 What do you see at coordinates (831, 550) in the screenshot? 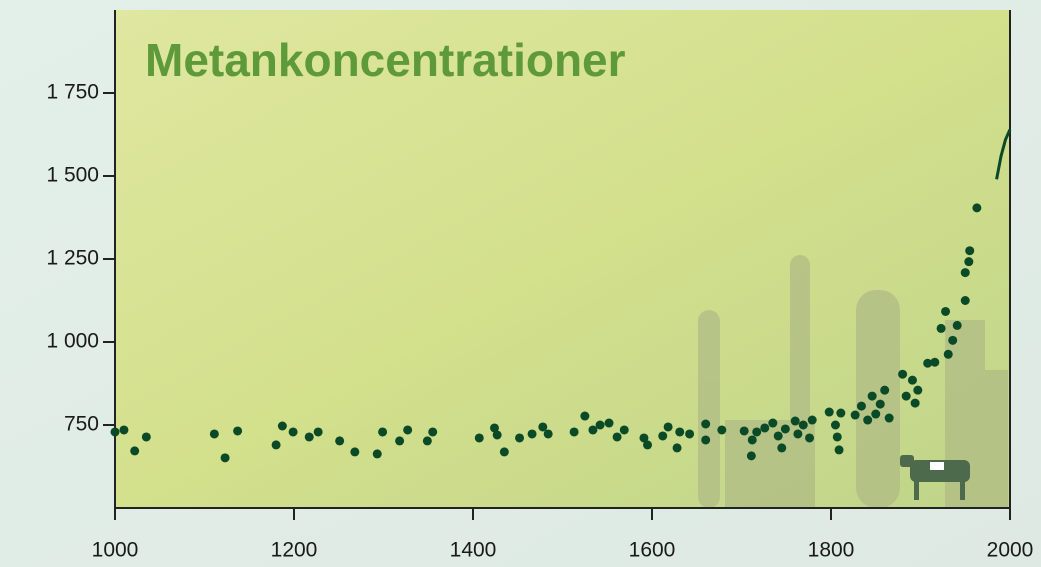
I see `x-tick-label: 1800` at bounding box center [831, 550].